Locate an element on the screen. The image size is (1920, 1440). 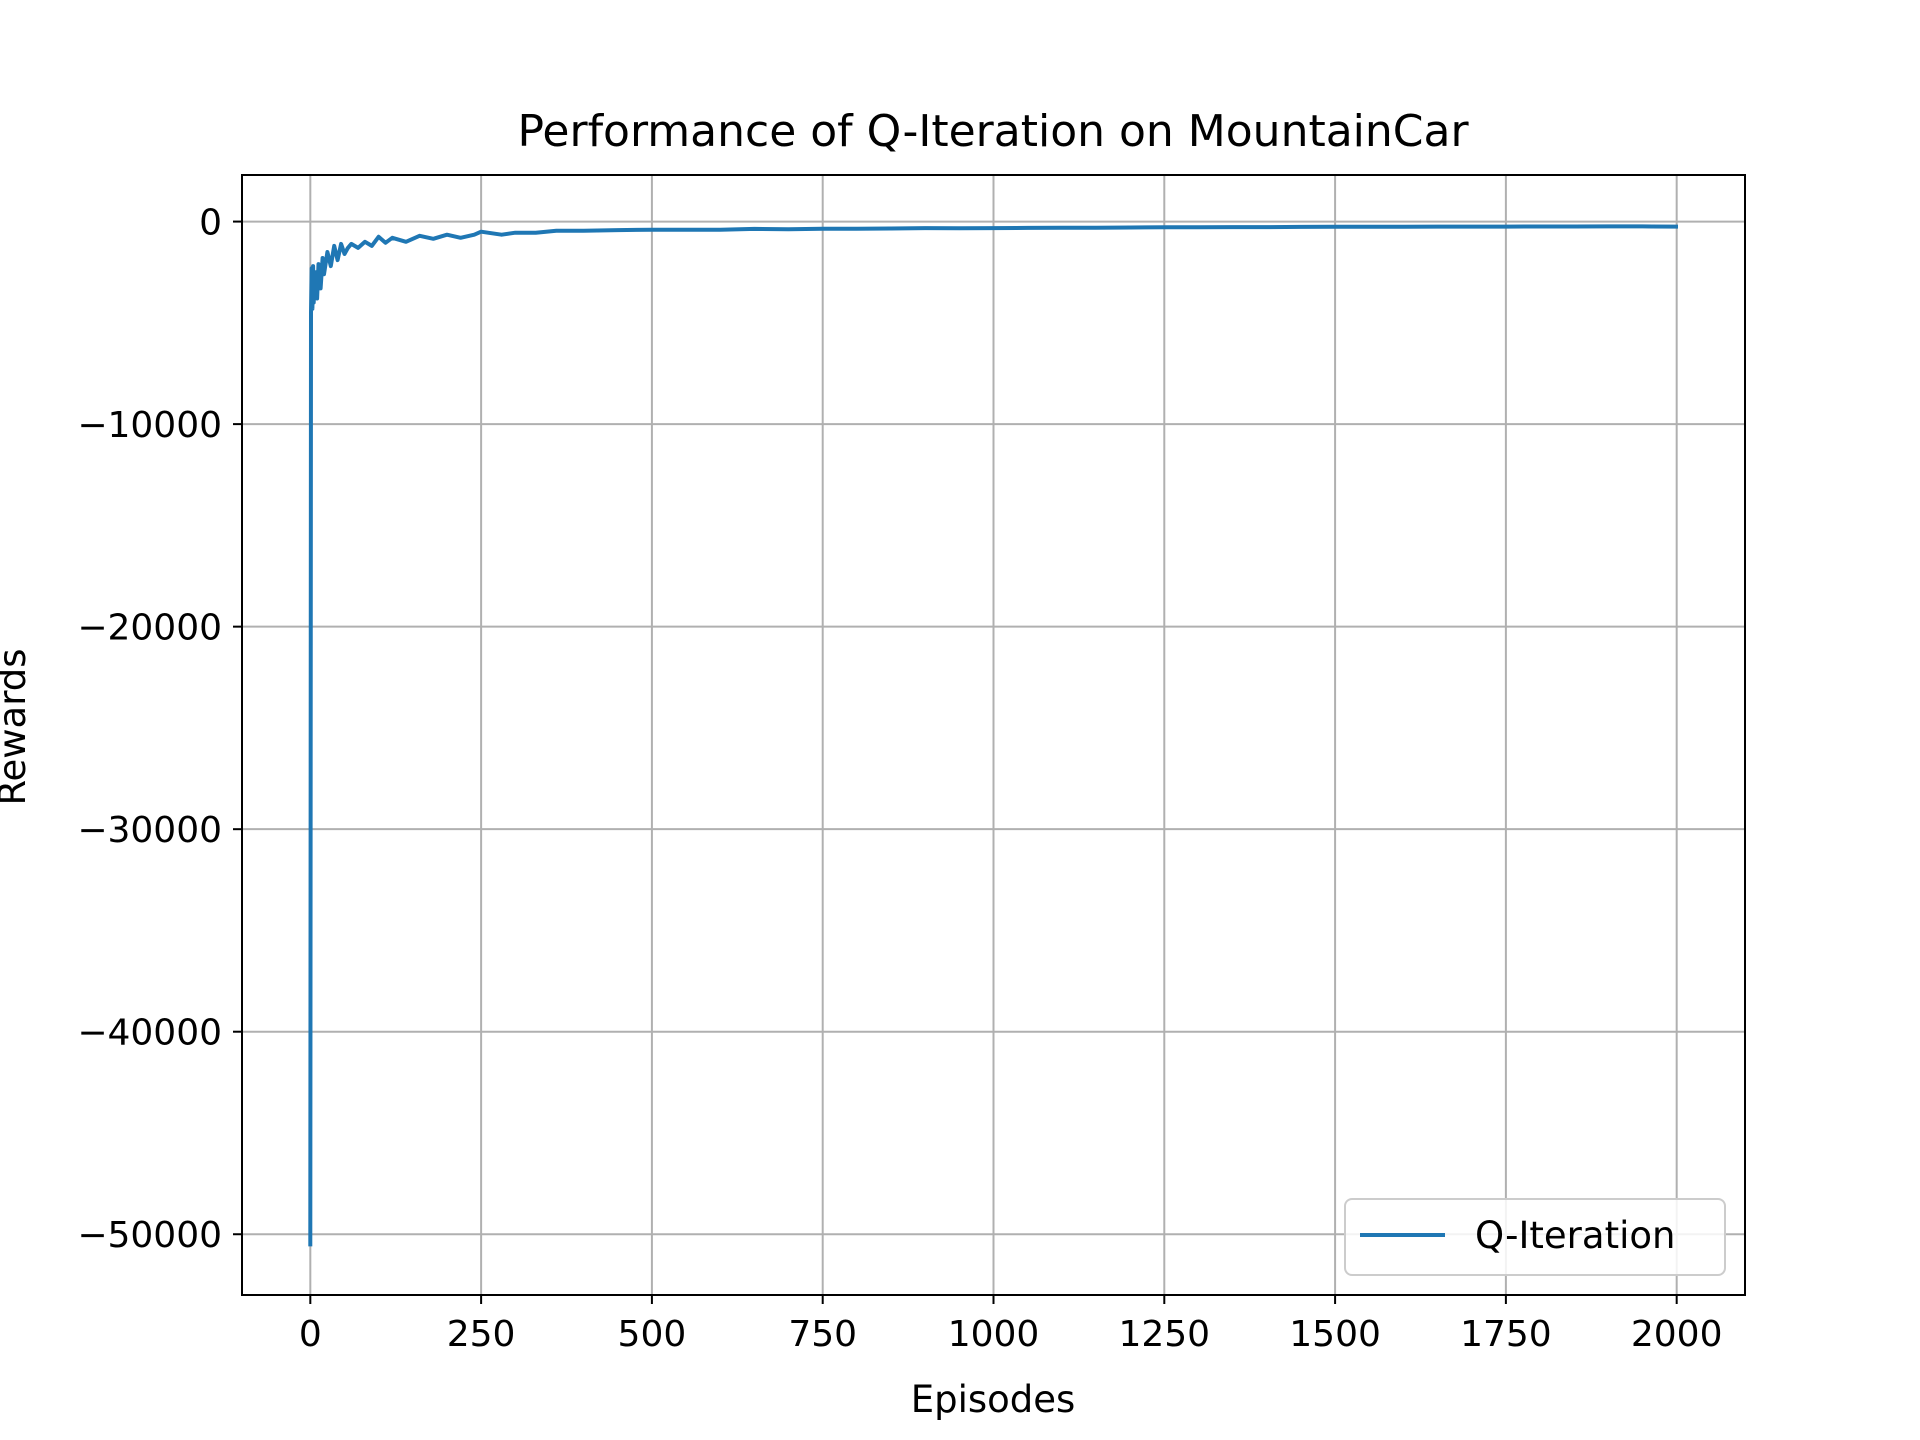
x-tick-label: 250 is located at coordinates (481, 1334).